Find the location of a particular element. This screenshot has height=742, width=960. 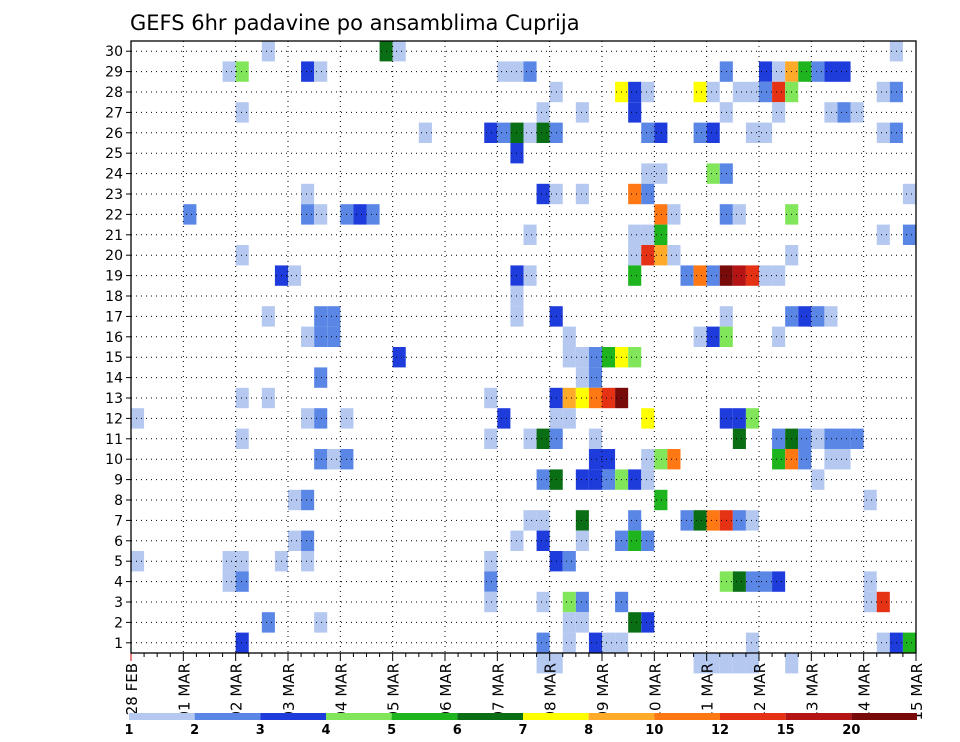

x-tick-label: 08 MAR is located at coordinates (551, 691).